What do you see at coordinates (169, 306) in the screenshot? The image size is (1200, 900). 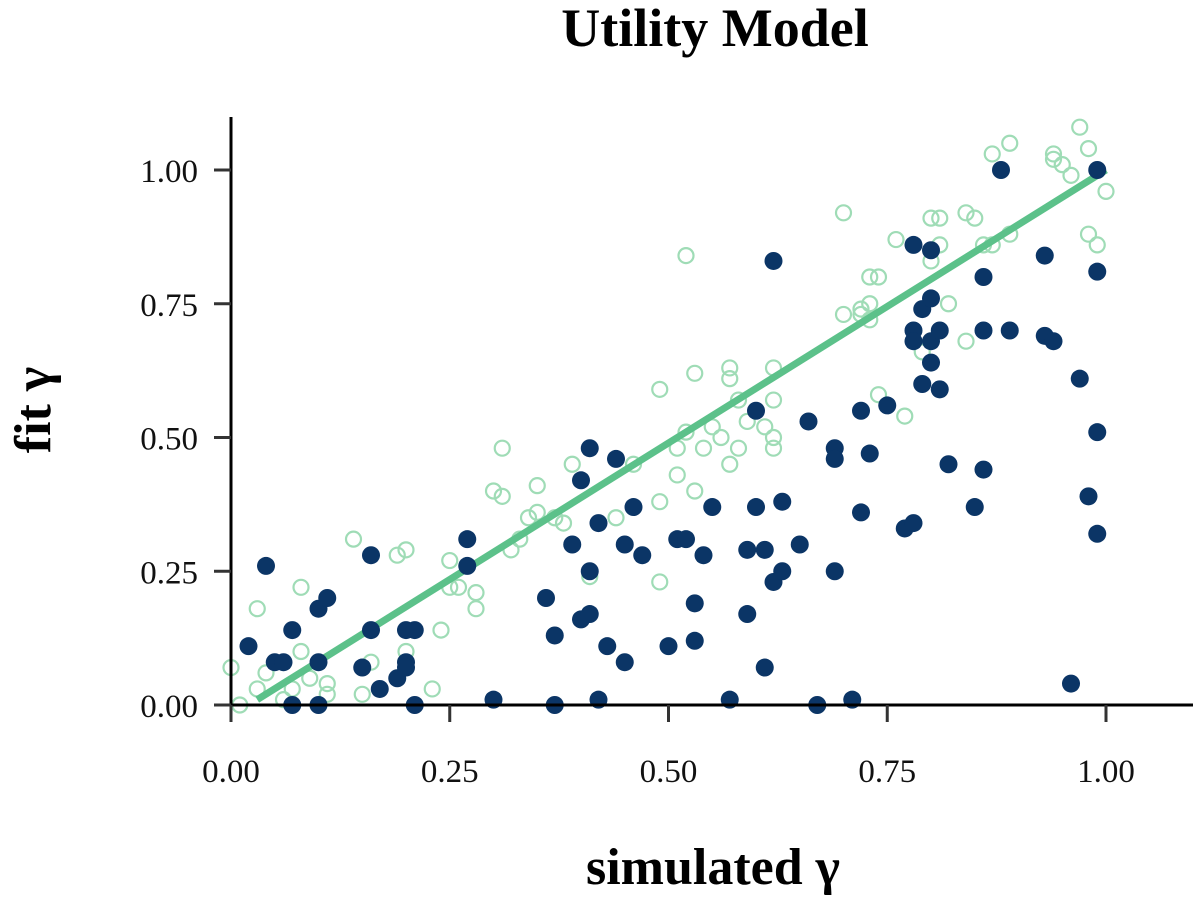 I see `y-tick-label: 0.75` at bounding box center [169, 306].